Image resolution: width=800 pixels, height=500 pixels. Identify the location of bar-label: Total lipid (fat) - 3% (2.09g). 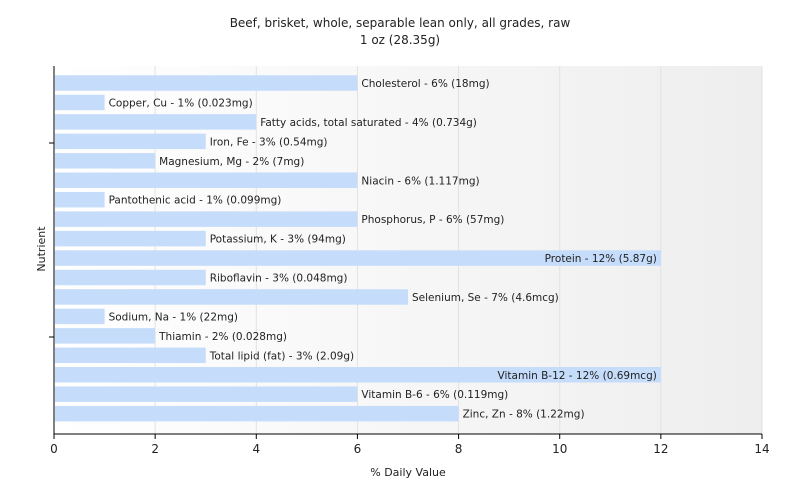
(281, 356).